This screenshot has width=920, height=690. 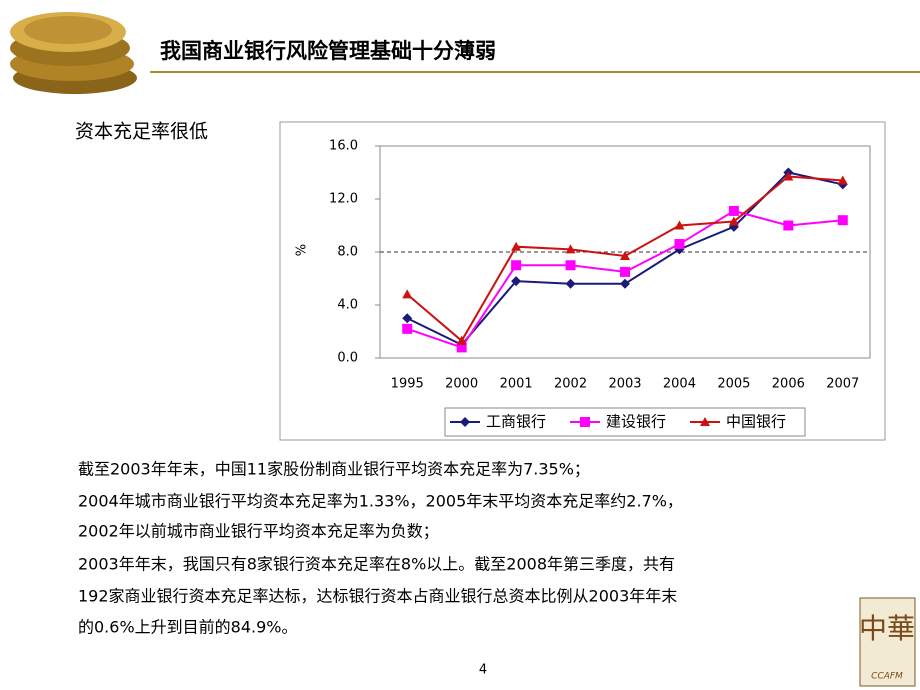 I want to click on logo: 中華 CCAFM, so click(x=887, y=642).